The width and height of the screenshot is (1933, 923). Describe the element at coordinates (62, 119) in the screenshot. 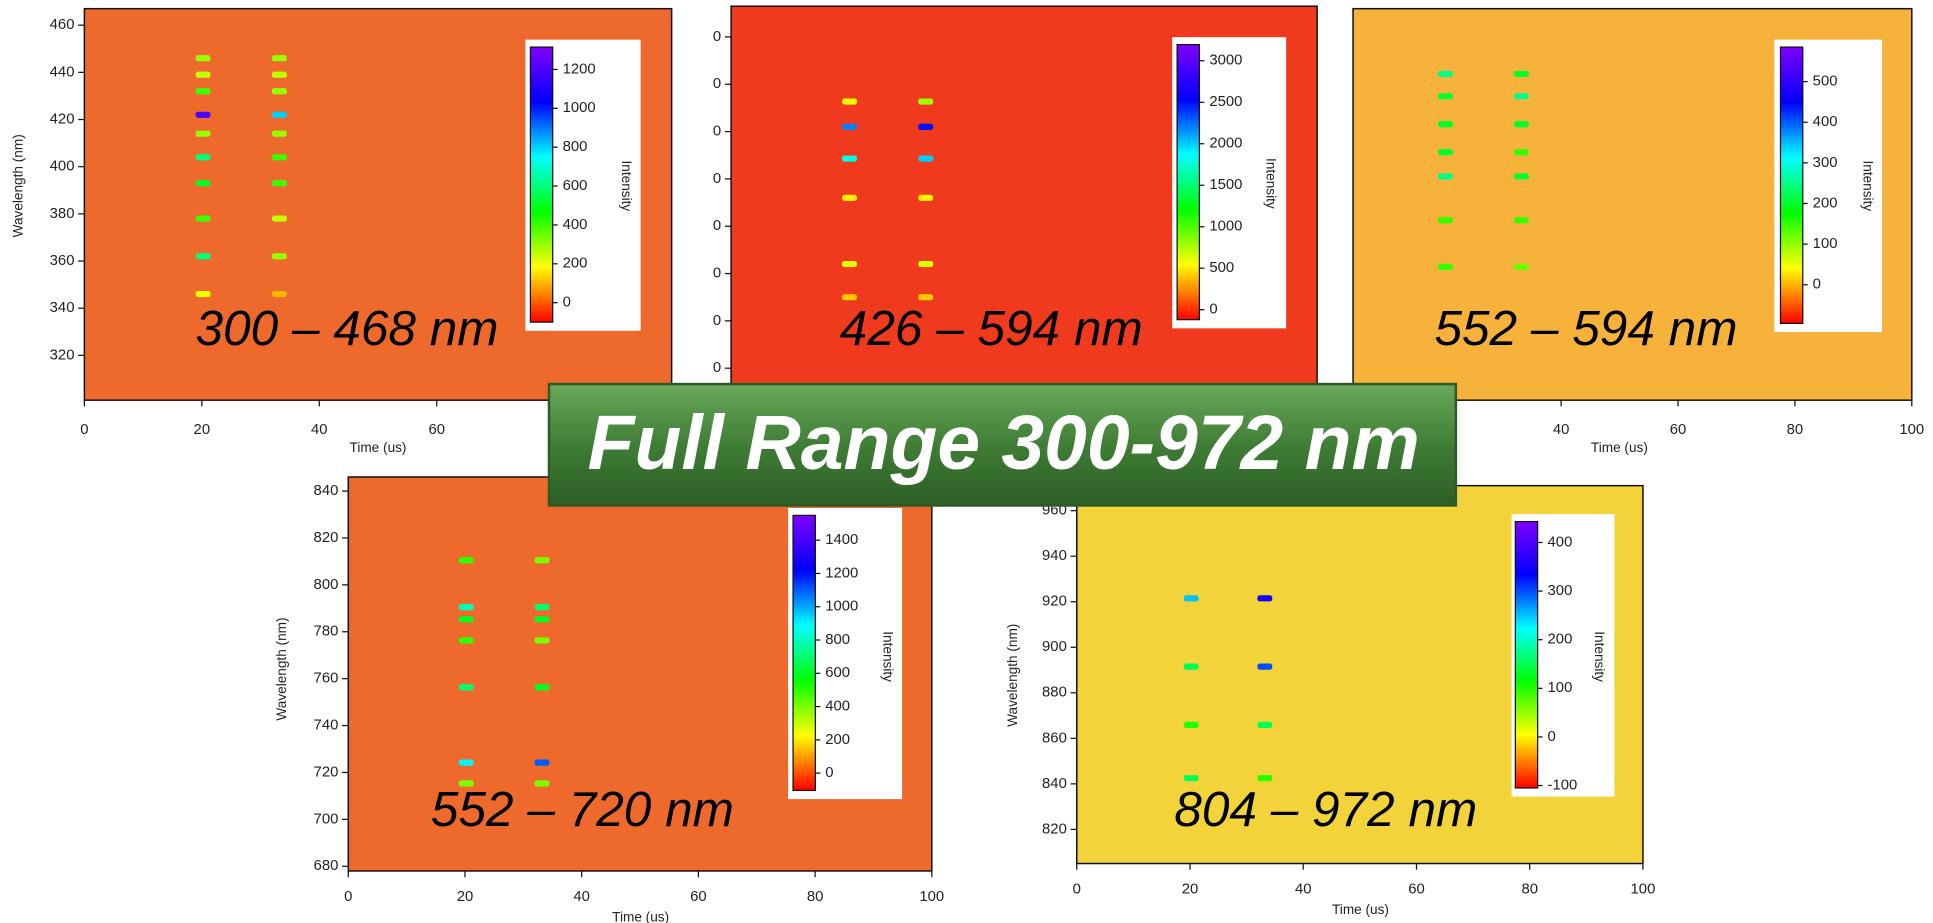

I see `y-tick-label: 420` at that location.